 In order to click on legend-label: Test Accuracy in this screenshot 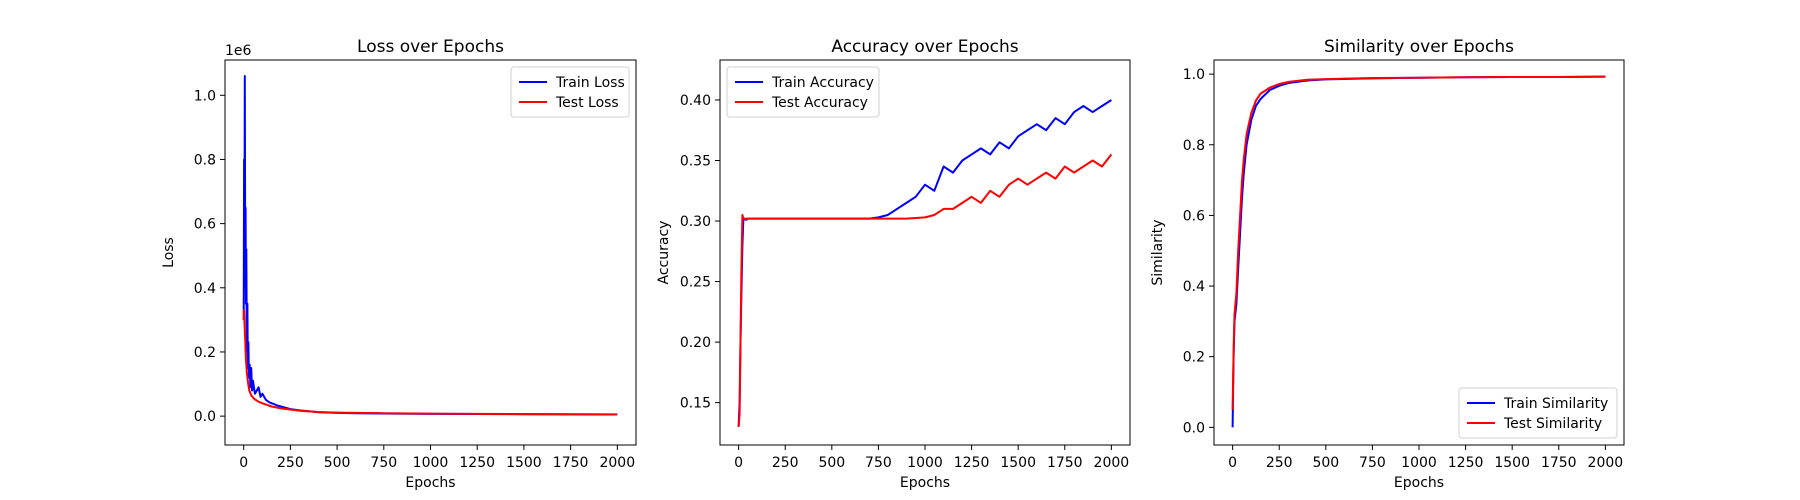, I will do `click(819, 103)`.